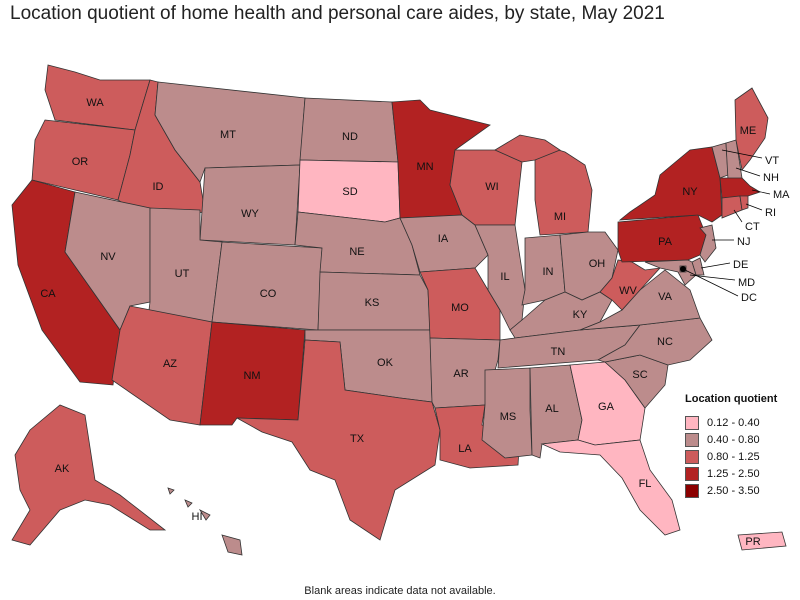 Image resolution: width=800 pixels, height=600 pixels. I want to click on state-label-OH: OH, so click(597, 264).